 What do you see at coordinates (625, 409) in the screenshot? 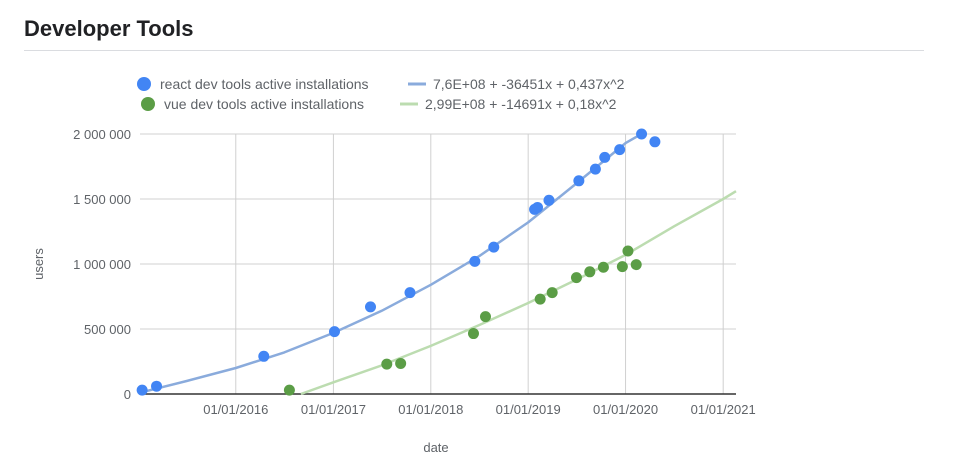
I see `x-tick-label: 01/01/2020` at bounding box center [625, 409].